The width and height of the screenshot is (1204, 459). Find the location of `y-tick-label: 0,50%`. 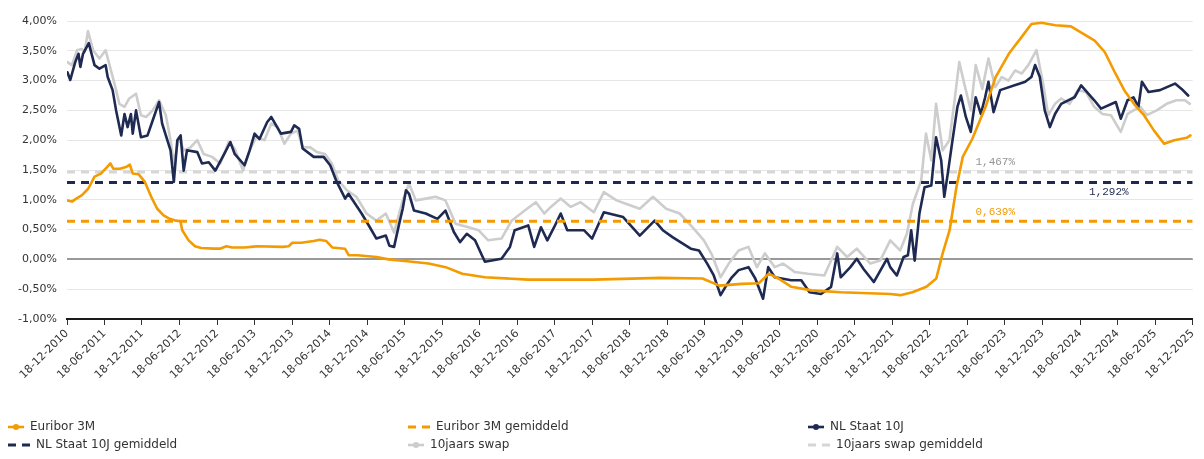

y-tick-label: 0,50% is located at coordinates (39, 229).